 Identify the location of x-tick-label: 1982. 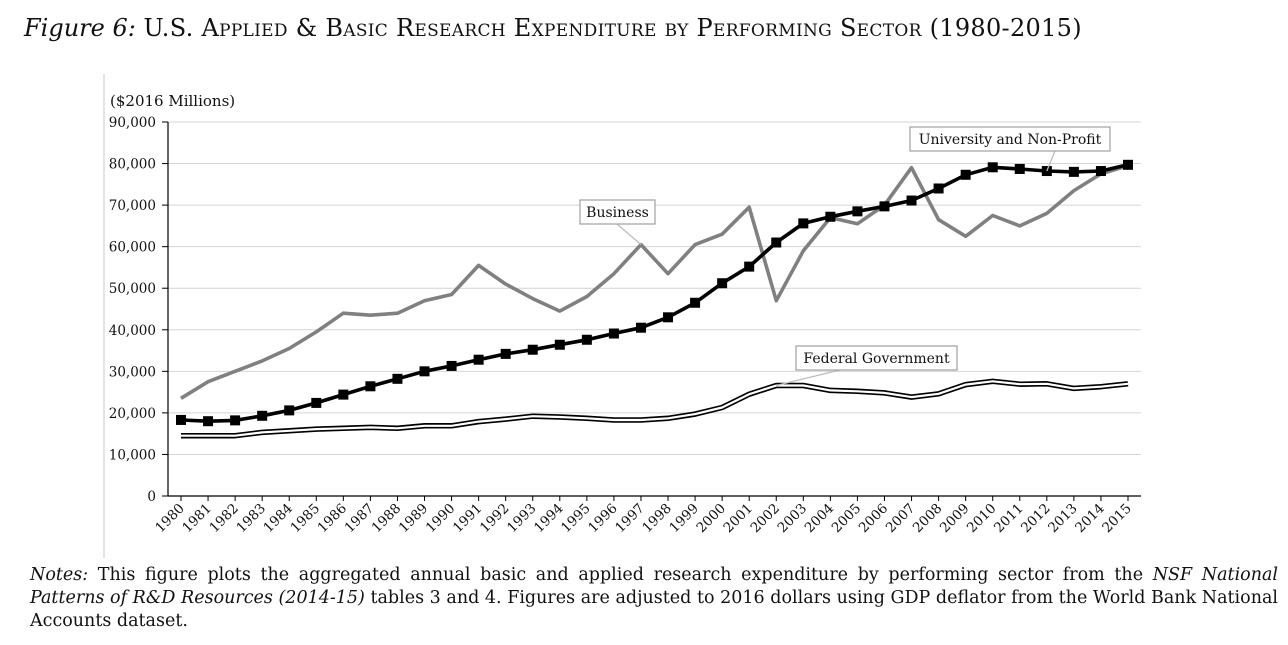
(224, 519).